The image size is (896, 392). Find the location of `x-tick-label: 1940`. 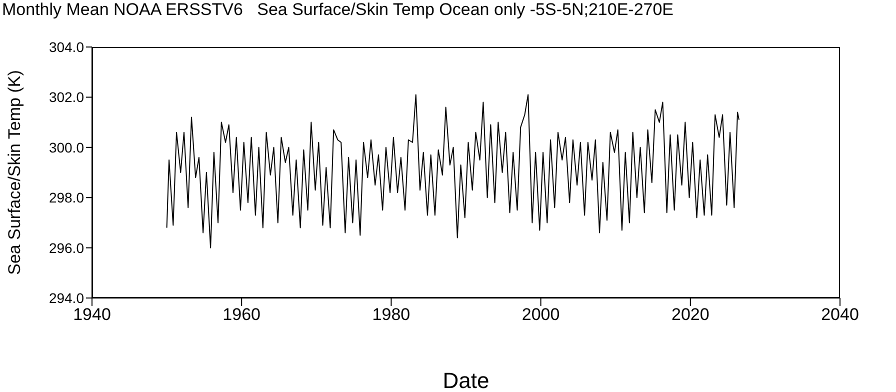

x-tick-label: 1940 is located at coordinates (92, 314).